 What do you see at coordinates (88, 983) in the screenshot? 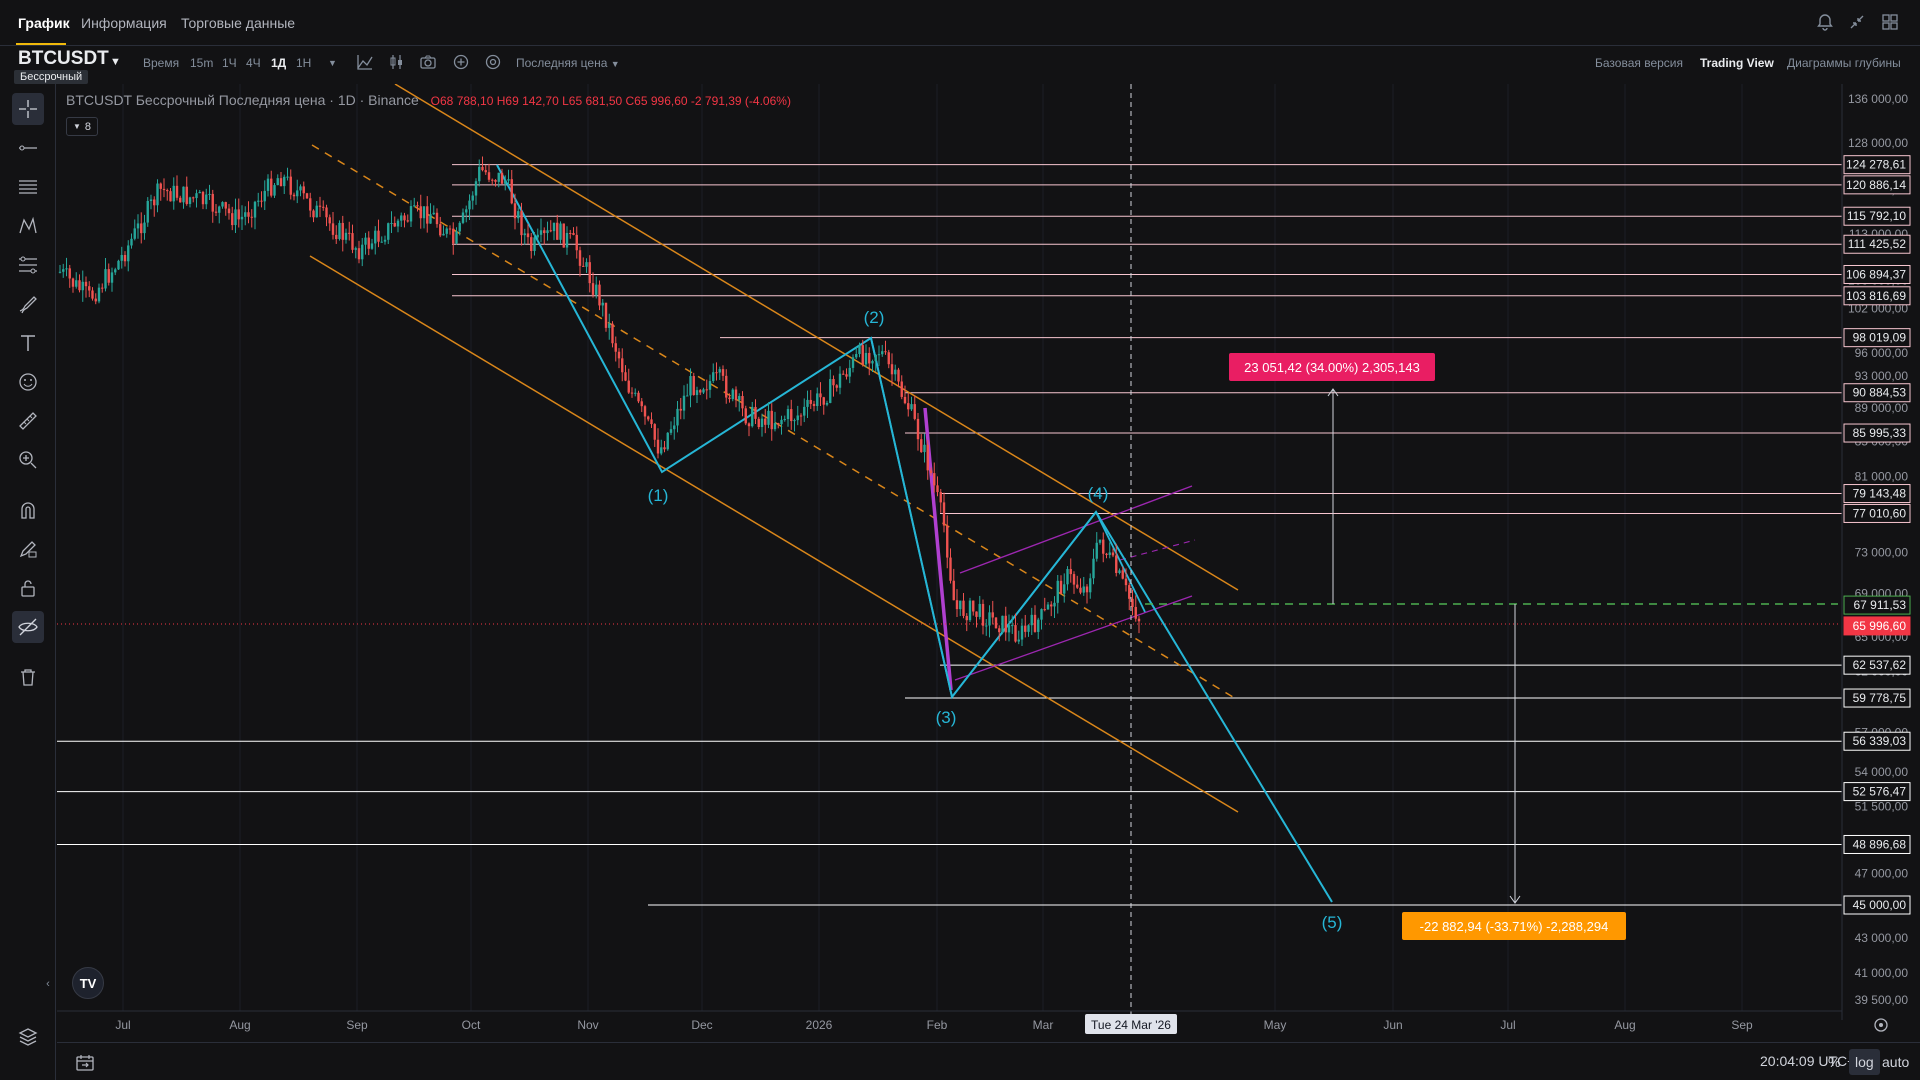
I see `tradingview-logo-icon: TV` at bounding box center [88, 983].